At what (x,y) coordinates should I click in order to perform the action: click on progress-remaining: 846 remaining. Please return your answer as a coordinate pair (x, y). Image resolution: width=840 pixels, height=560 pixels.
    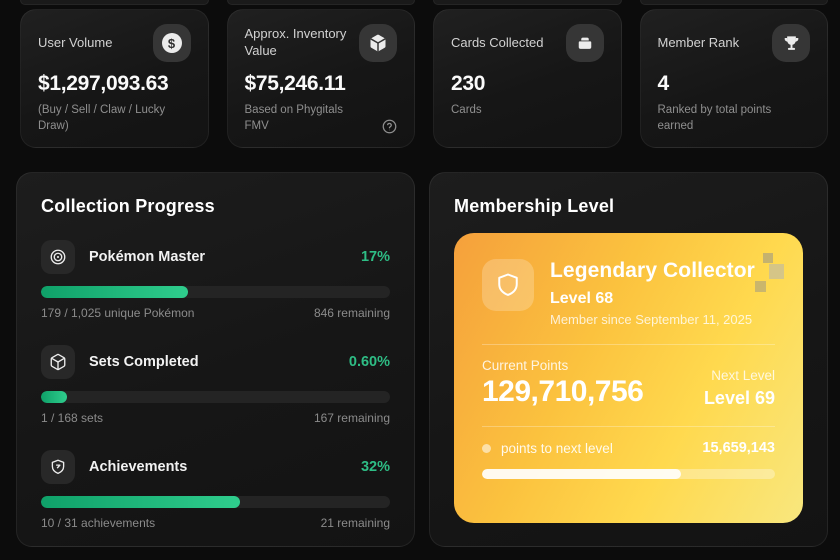
    Looking at the image, I should click on (351, 313).